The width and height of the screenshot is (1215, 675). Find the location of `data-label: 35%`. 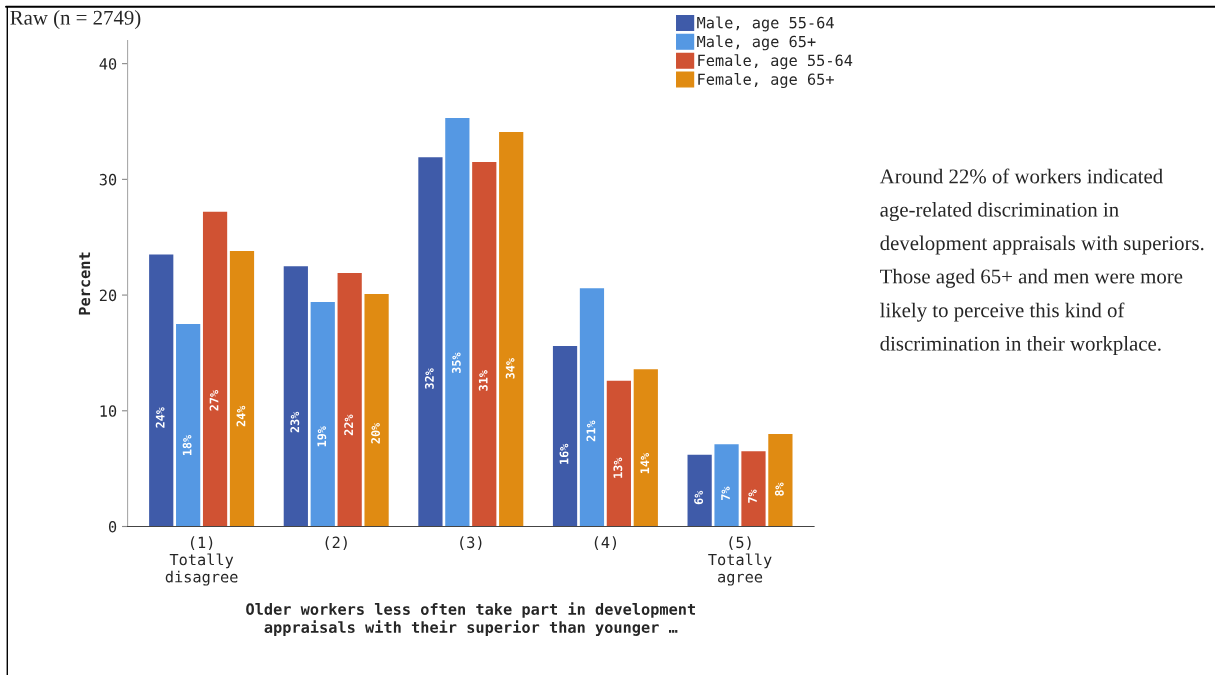

data-label: 35% is located at coordinates (456, 363).